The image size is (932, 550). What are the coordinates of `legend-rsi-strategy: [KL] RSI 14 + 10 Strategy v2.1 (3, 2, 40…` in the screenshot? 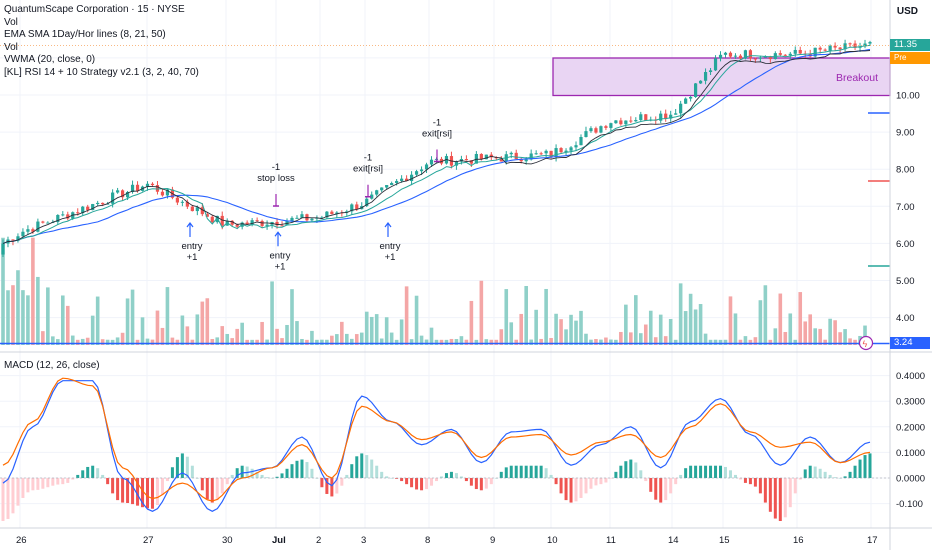 It's located at (101, 72).